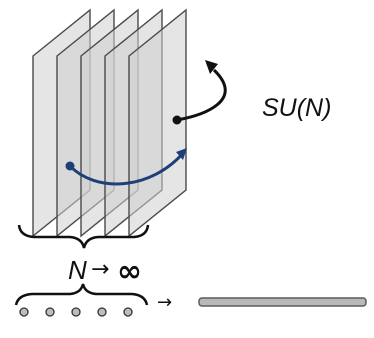 The image size is (374, 338). What do you see at coordinates (77, 270) in the screenshot?
I see `n-symbol: N` at bounding box center [77, 270].